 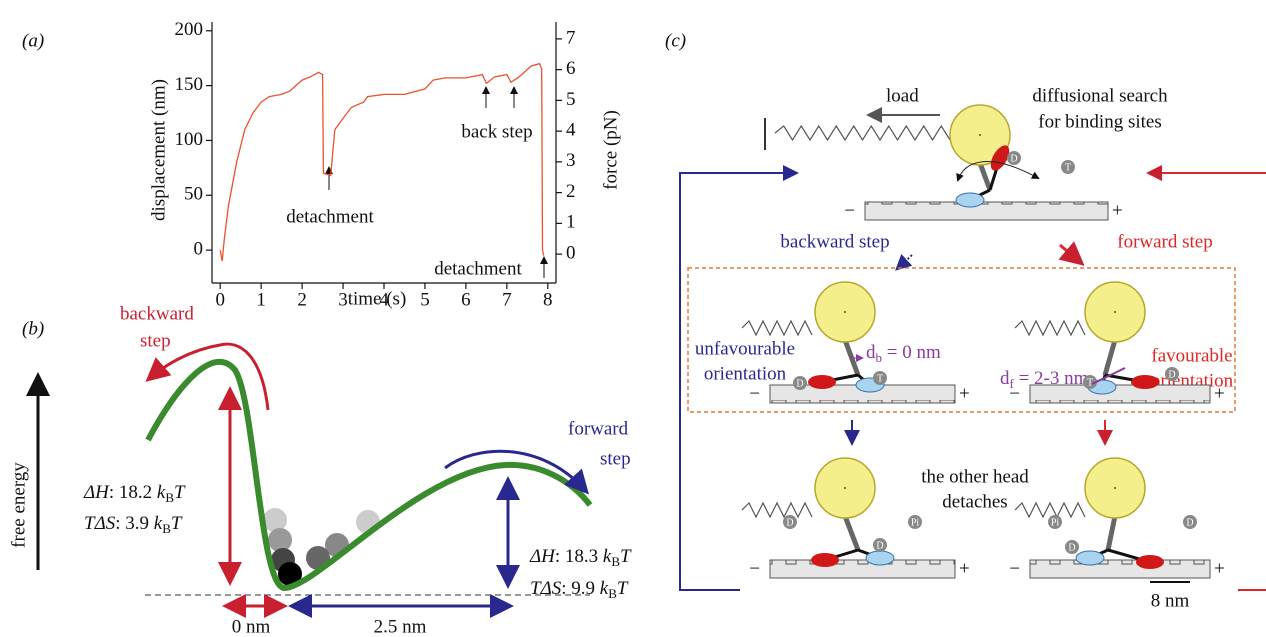 I want to click on label: forward step, so click(x=1165, y=241).